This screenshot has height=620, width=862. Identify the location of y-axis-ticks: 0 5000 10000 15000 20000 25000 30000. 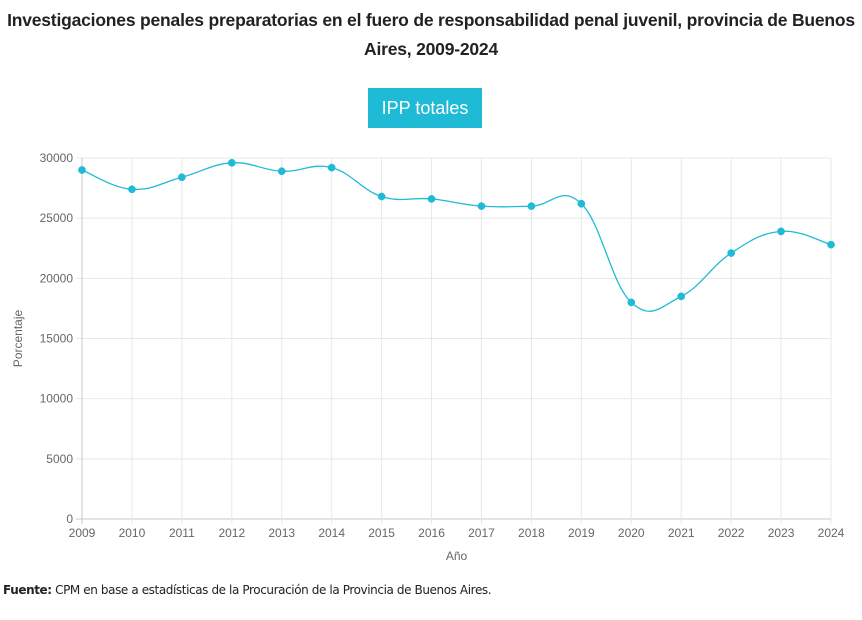
(57, 338).